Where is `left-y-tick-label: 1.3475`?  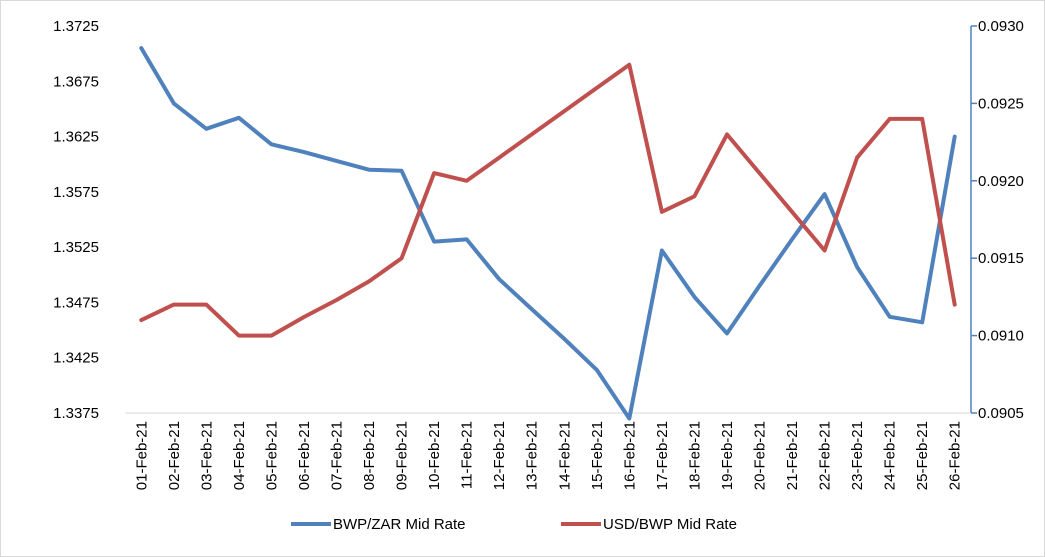 left-y-tick-label: 1.3475 is located at coordinates (76, 302).